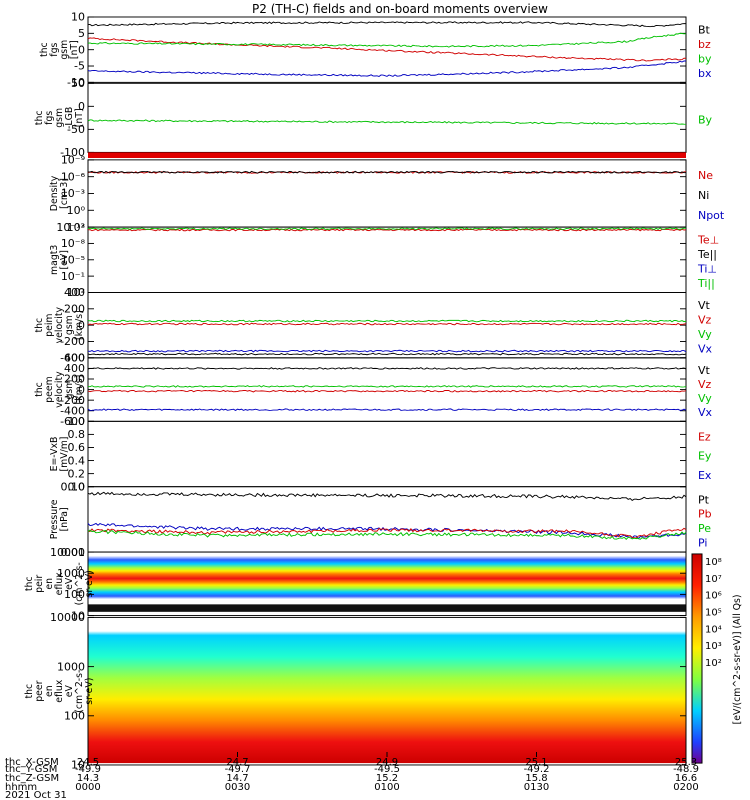 This screenshot has width=750, height=800. What do you see at coordinates (71, 667) in the screenshot?
I see `y-tick-label: 1000` at bounding box center [71, 667].